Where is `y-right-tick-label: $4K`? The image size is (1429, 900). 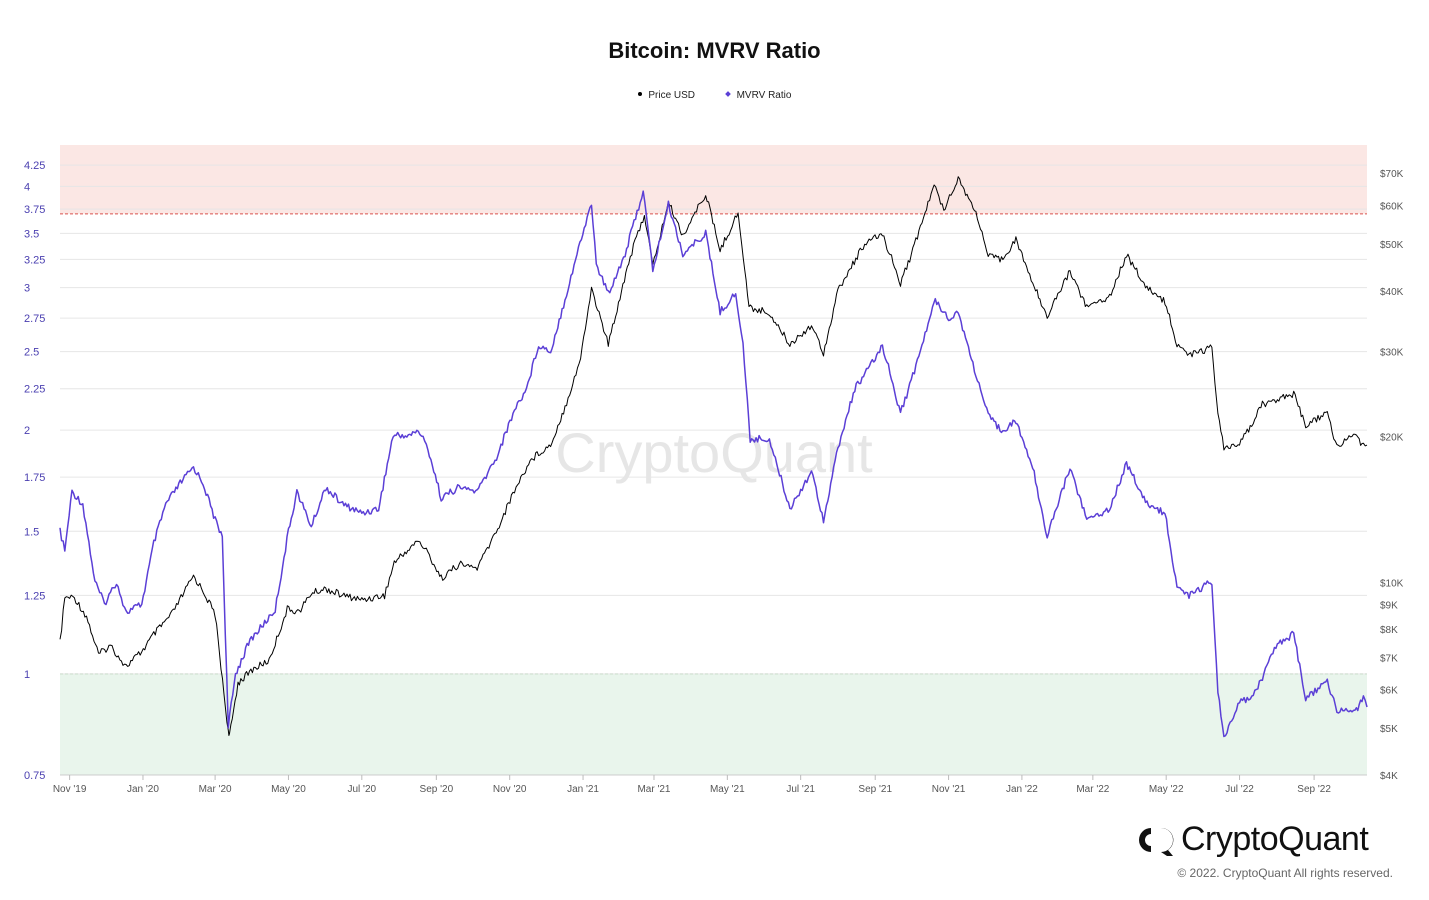
y-right-tick-label: $4K is located at coordinates (1389, 776).